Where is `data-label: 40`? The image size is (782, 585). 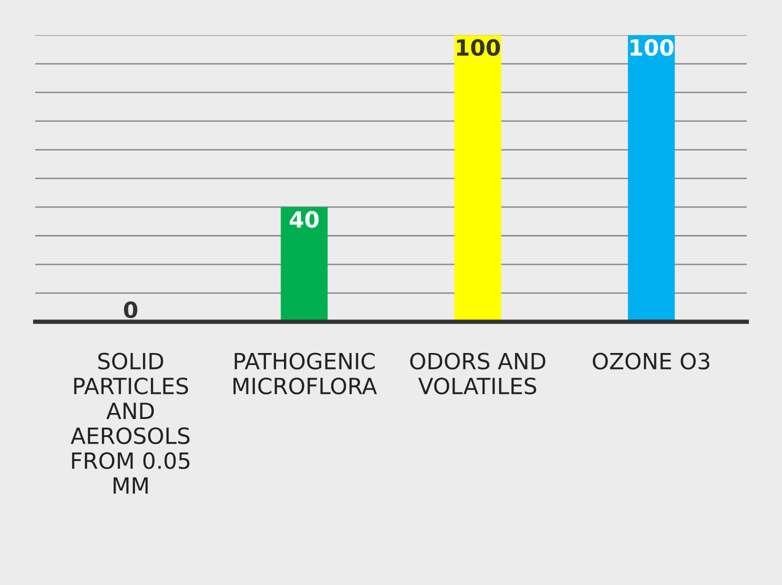 data-label: 40 is located at coordinates (304, 219).